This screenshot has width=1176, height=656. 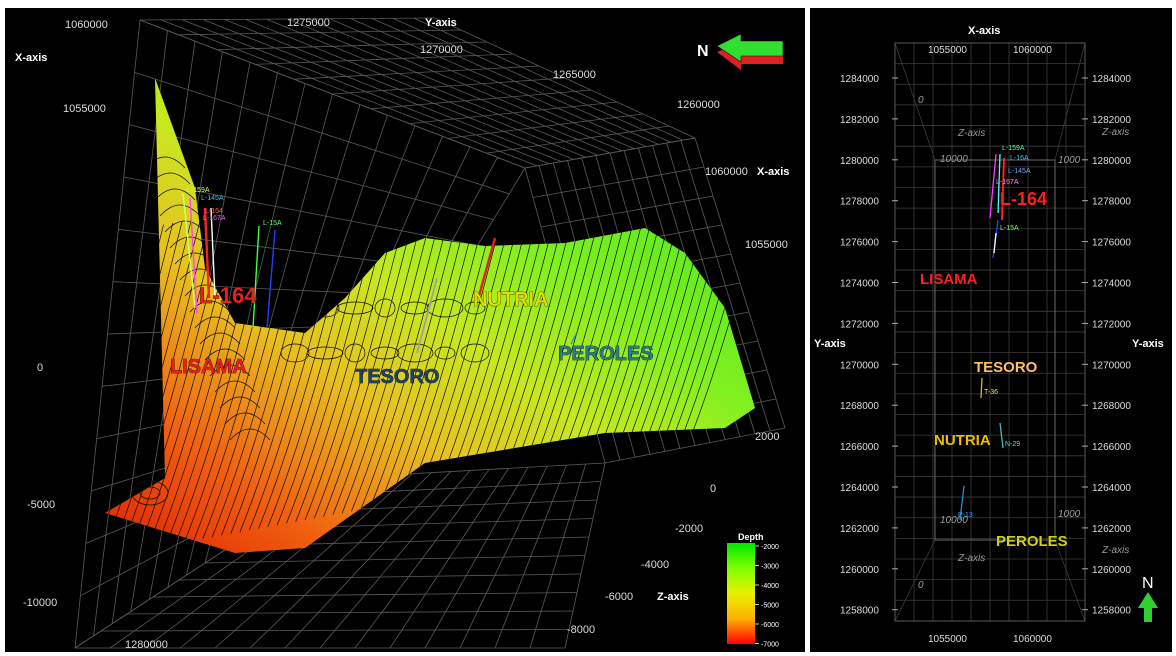 I want to click on legend-tick: -7000, so click(x=770, y=645).